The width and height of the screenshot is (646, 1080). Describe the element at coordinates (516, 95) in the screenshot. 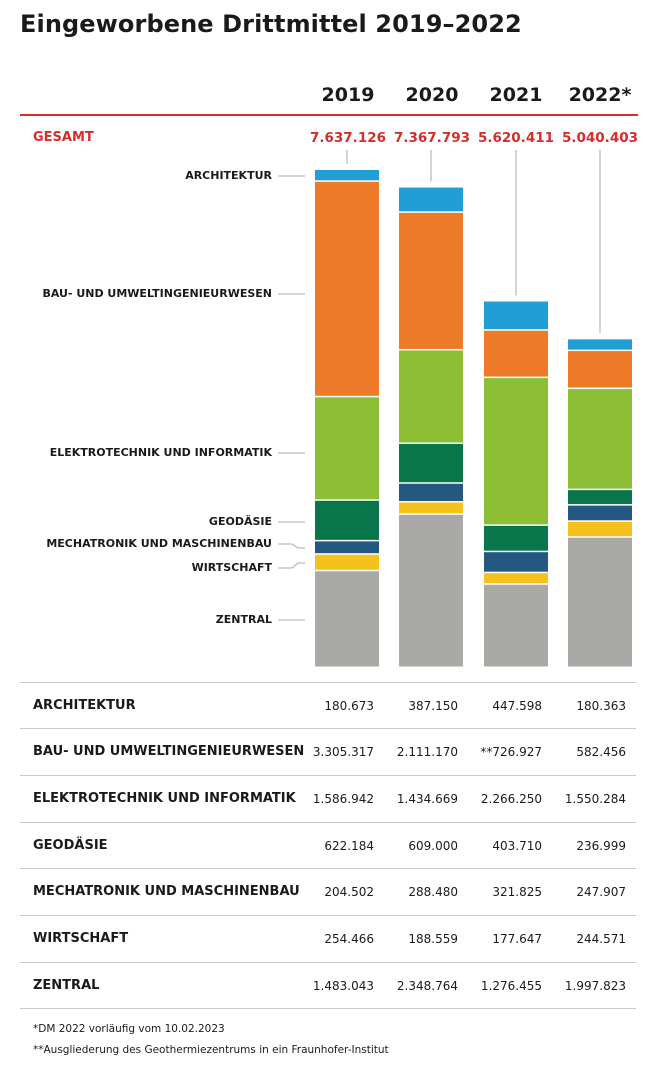

I see `year-header-2021: 2021` at that location.